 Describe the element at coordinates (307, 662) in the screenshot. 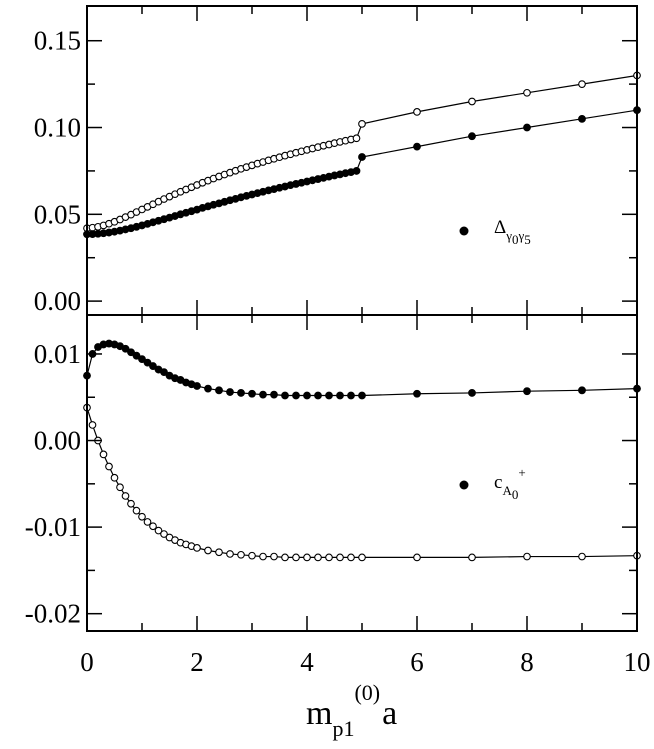

I see `x-tick-label: 4` at that location.